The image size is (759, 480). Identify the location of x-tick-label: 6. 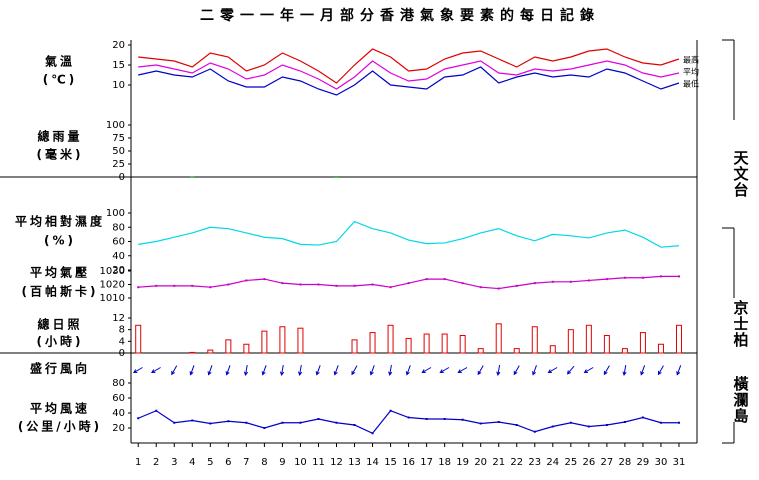
(228, 462).